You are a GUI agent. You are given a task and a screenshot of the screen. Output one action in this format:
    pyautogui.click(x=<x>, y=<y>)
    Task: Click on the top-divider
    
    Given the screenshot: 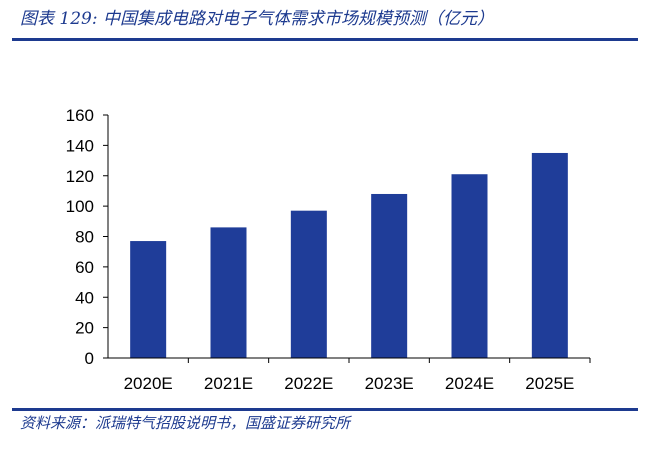 What is the action you would take?
    pyautogui.click(x=325, y=39)
    